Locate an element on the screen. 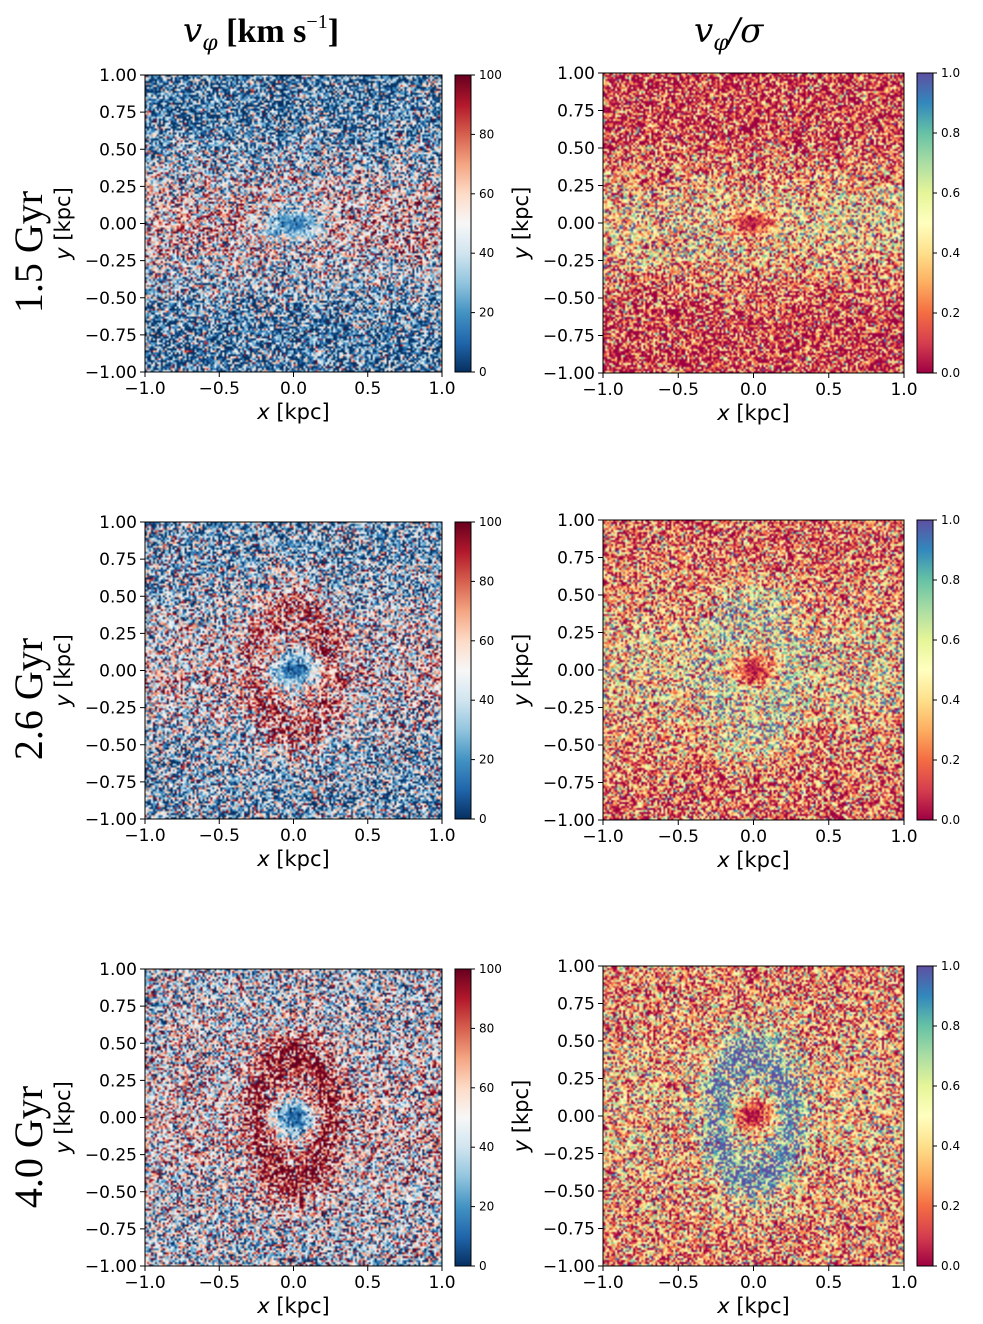 This screenshot has height=1324, width=983. row-label-1: 1.5 Gyr is located at coordinates (28, 252).